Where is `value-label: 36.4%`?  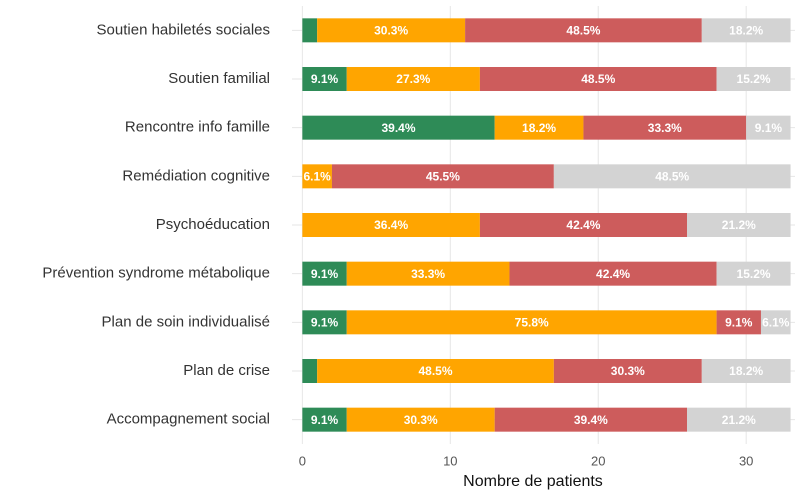 value-label: 36.4% is located at coordinates (391, 225).